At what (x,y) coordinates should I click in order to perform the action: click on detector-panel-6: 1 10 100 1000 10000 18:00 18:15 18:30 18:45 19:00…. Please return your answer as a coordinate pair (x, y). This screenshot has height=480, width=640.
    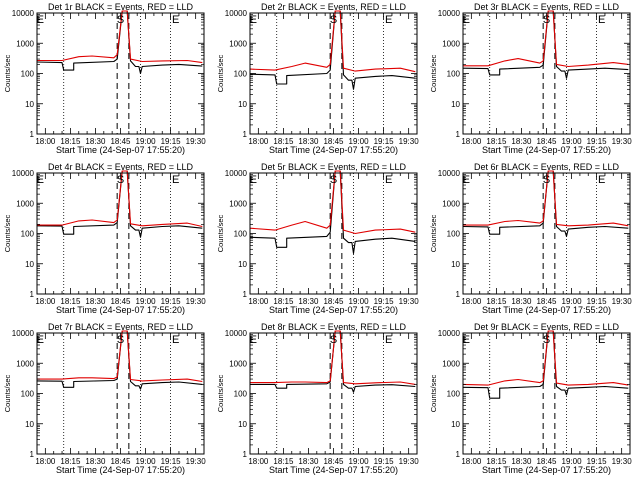
    Looking at the image, I should click on (532, 240).